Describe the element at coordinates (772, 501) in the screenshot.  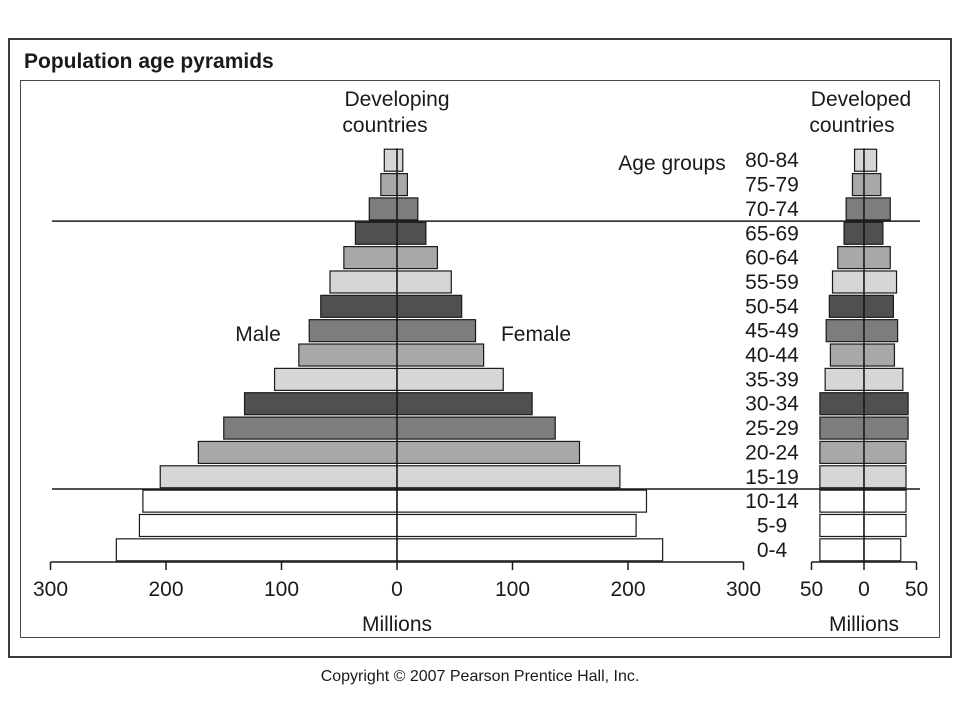
I see `age-group-label: 10-14` at that location.